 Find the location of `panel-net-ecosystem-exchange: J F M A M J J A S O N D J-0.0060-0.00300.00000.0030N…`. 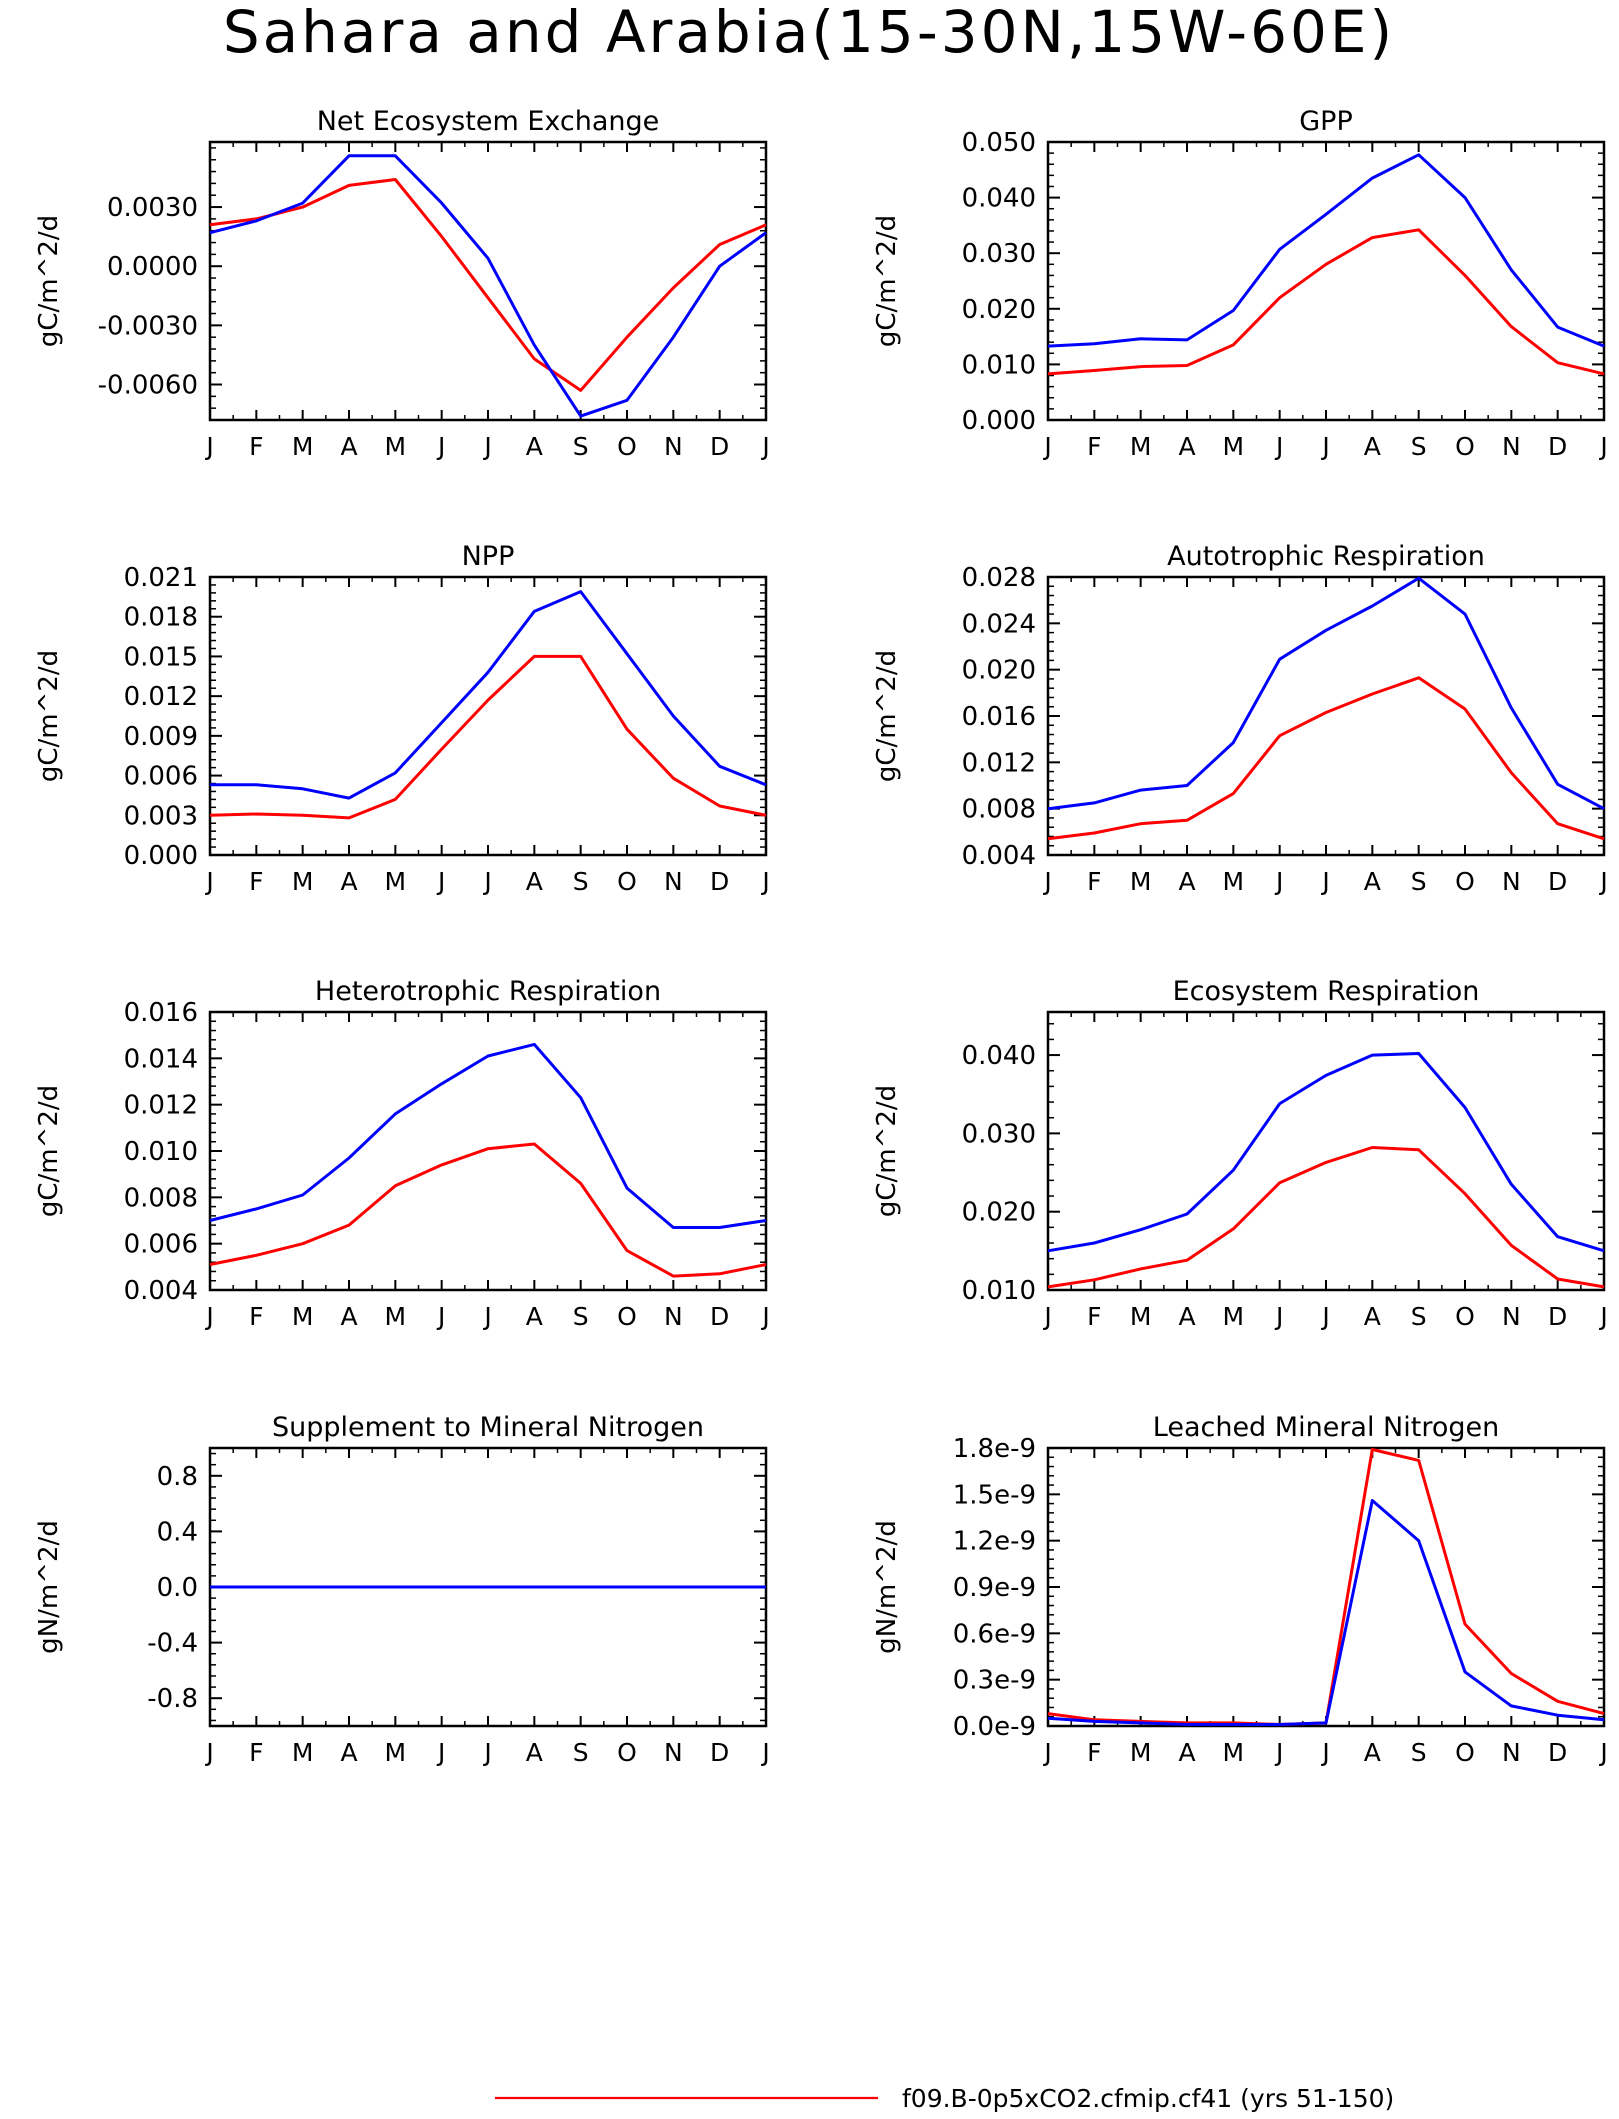

panel-net-ecosystem-exchange: J F M A M J J A S O N D J-0.0060-0.00300.00000.0030N… is located at coordinates (402, 283).